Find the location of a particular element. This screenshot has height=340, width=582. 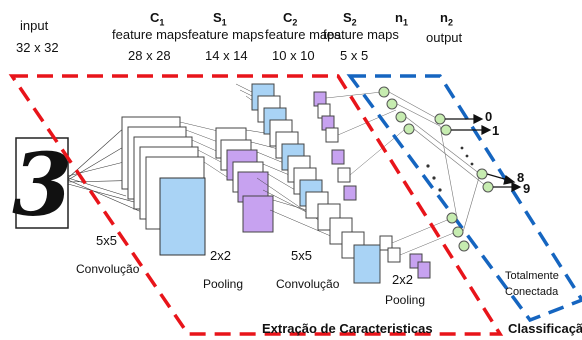

n1-neurons is located at coordinates (424, 169).